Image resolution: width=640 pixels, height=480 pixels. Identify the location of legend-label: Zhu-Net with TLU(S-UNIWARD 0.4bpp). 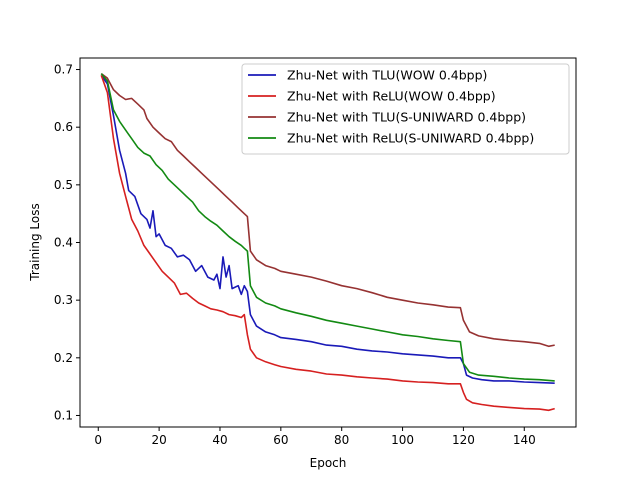
(406, 117).